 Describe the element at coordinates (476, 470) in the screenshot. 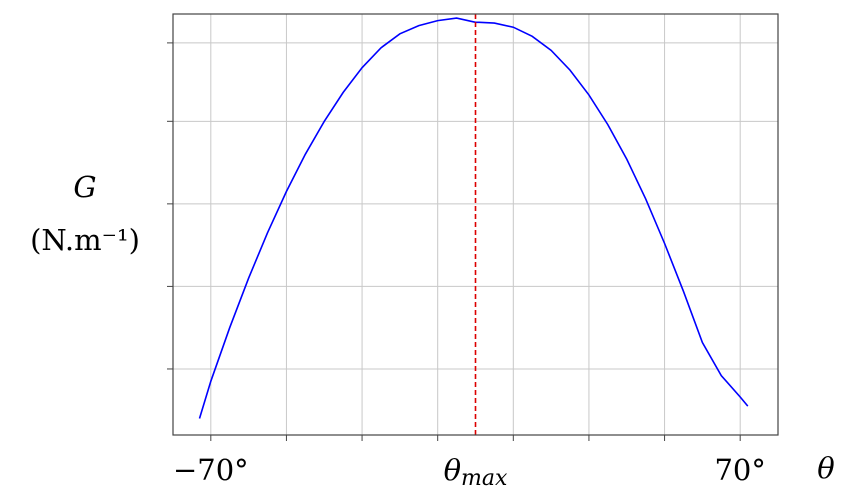

I see `x-tick-label: θmax` at that location.